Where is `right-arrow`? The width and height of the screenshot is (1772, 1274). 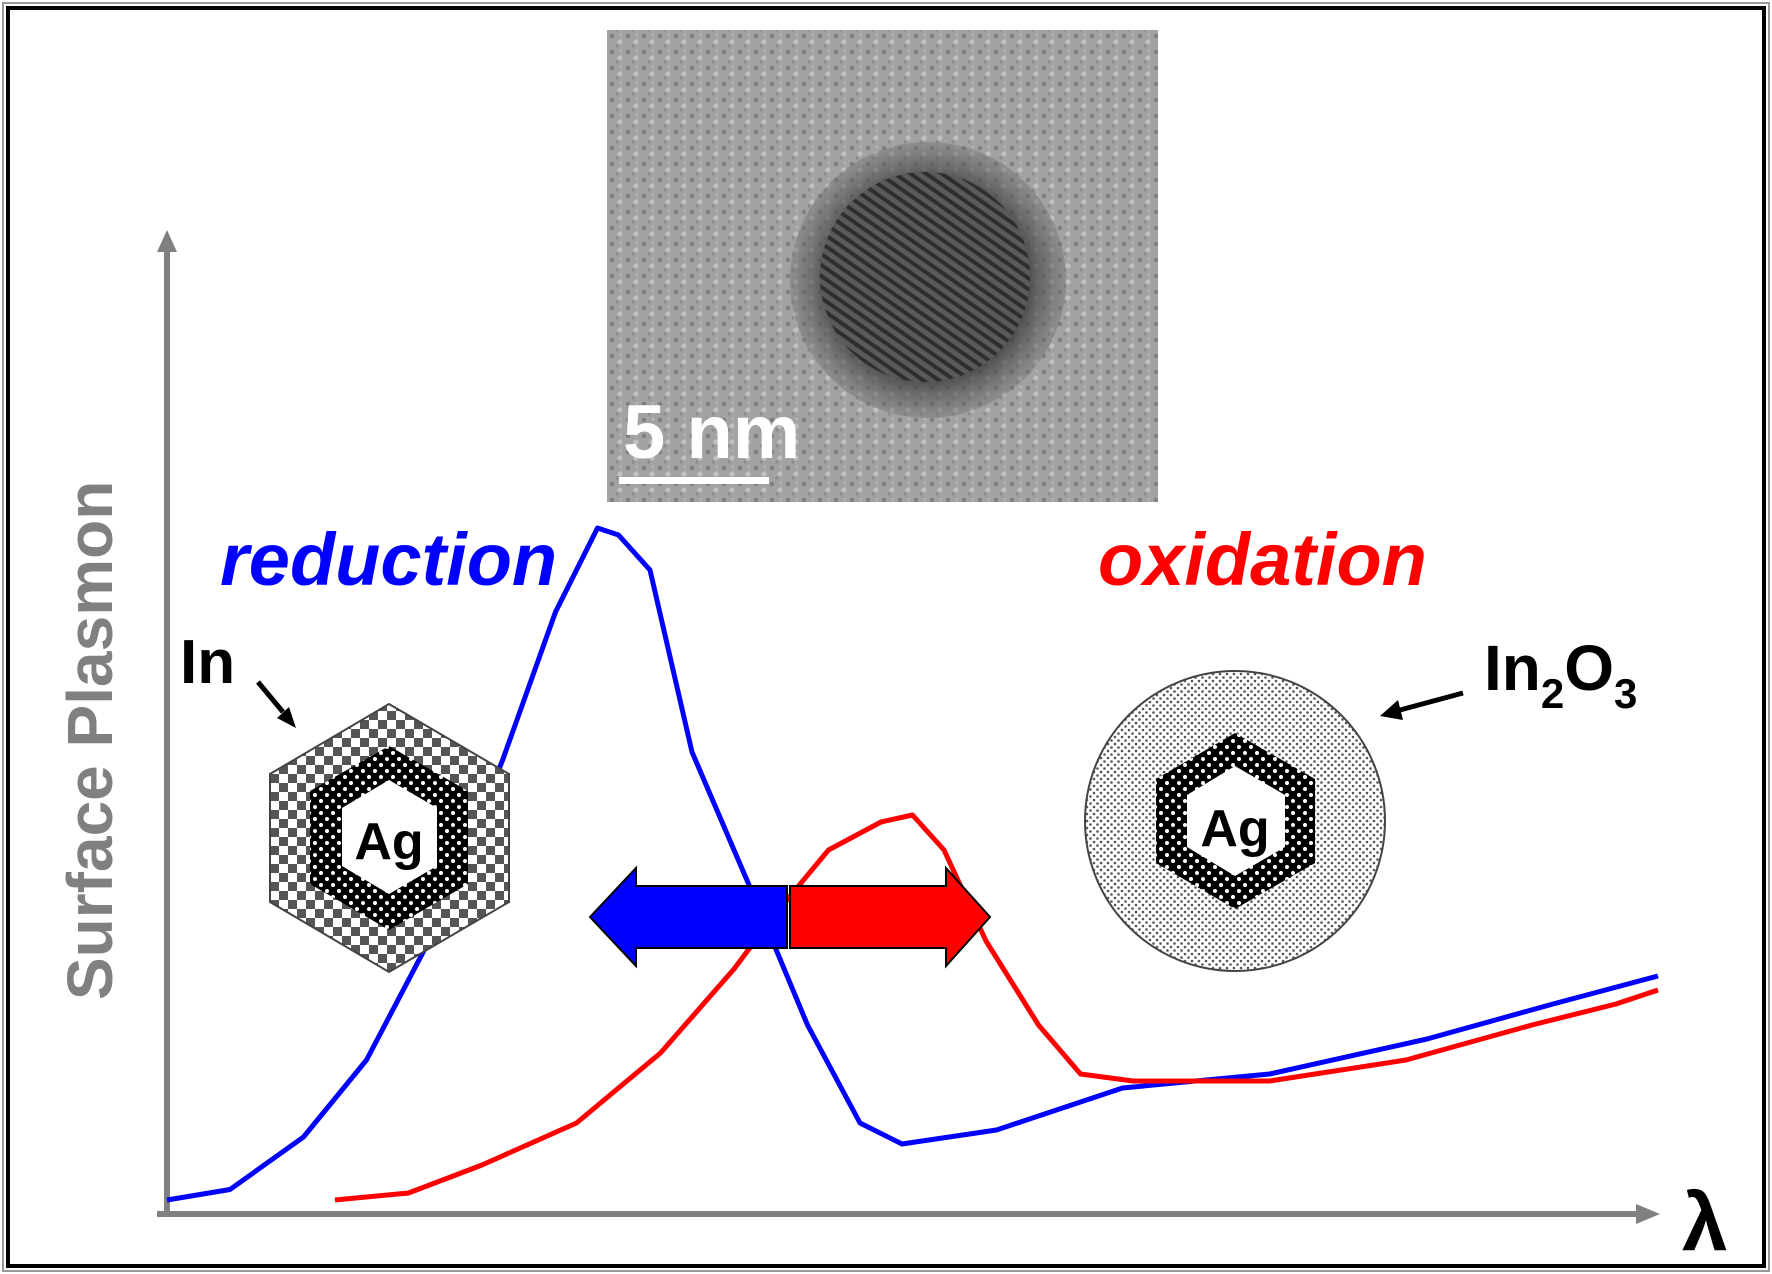
right-arrow is located at coordinates (890, 917).